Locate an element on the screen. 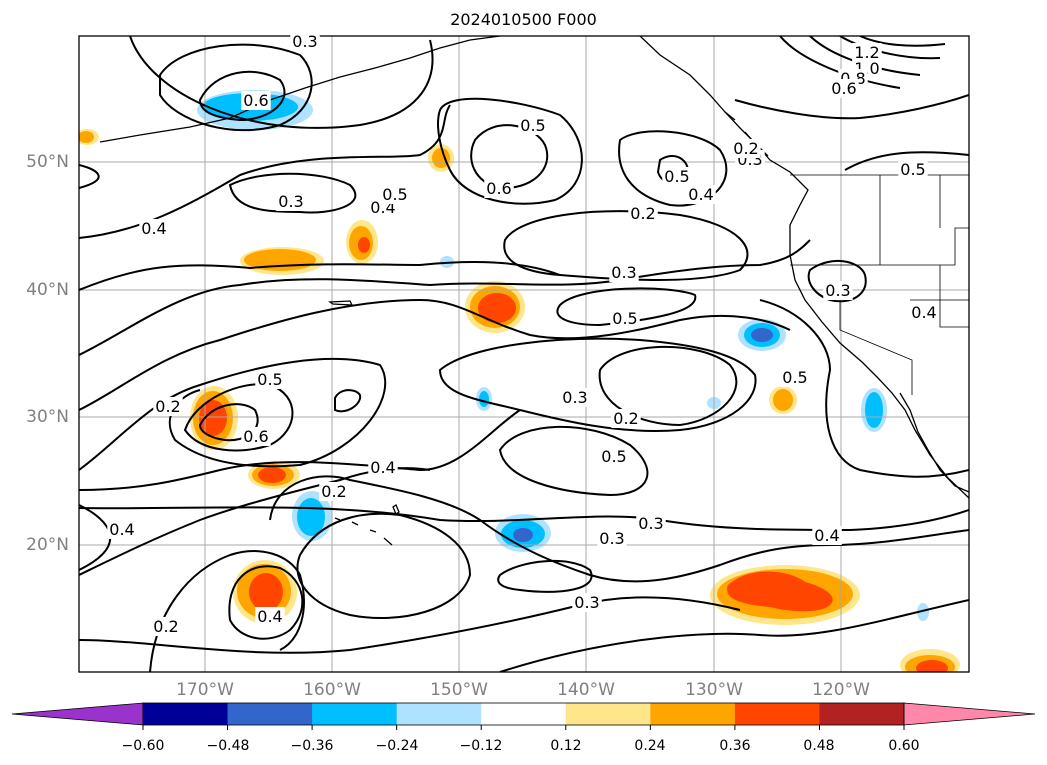 The width and height of the screenshot is (1047, 765). contour-label: 1.2 is located at coordinates (866, 52).